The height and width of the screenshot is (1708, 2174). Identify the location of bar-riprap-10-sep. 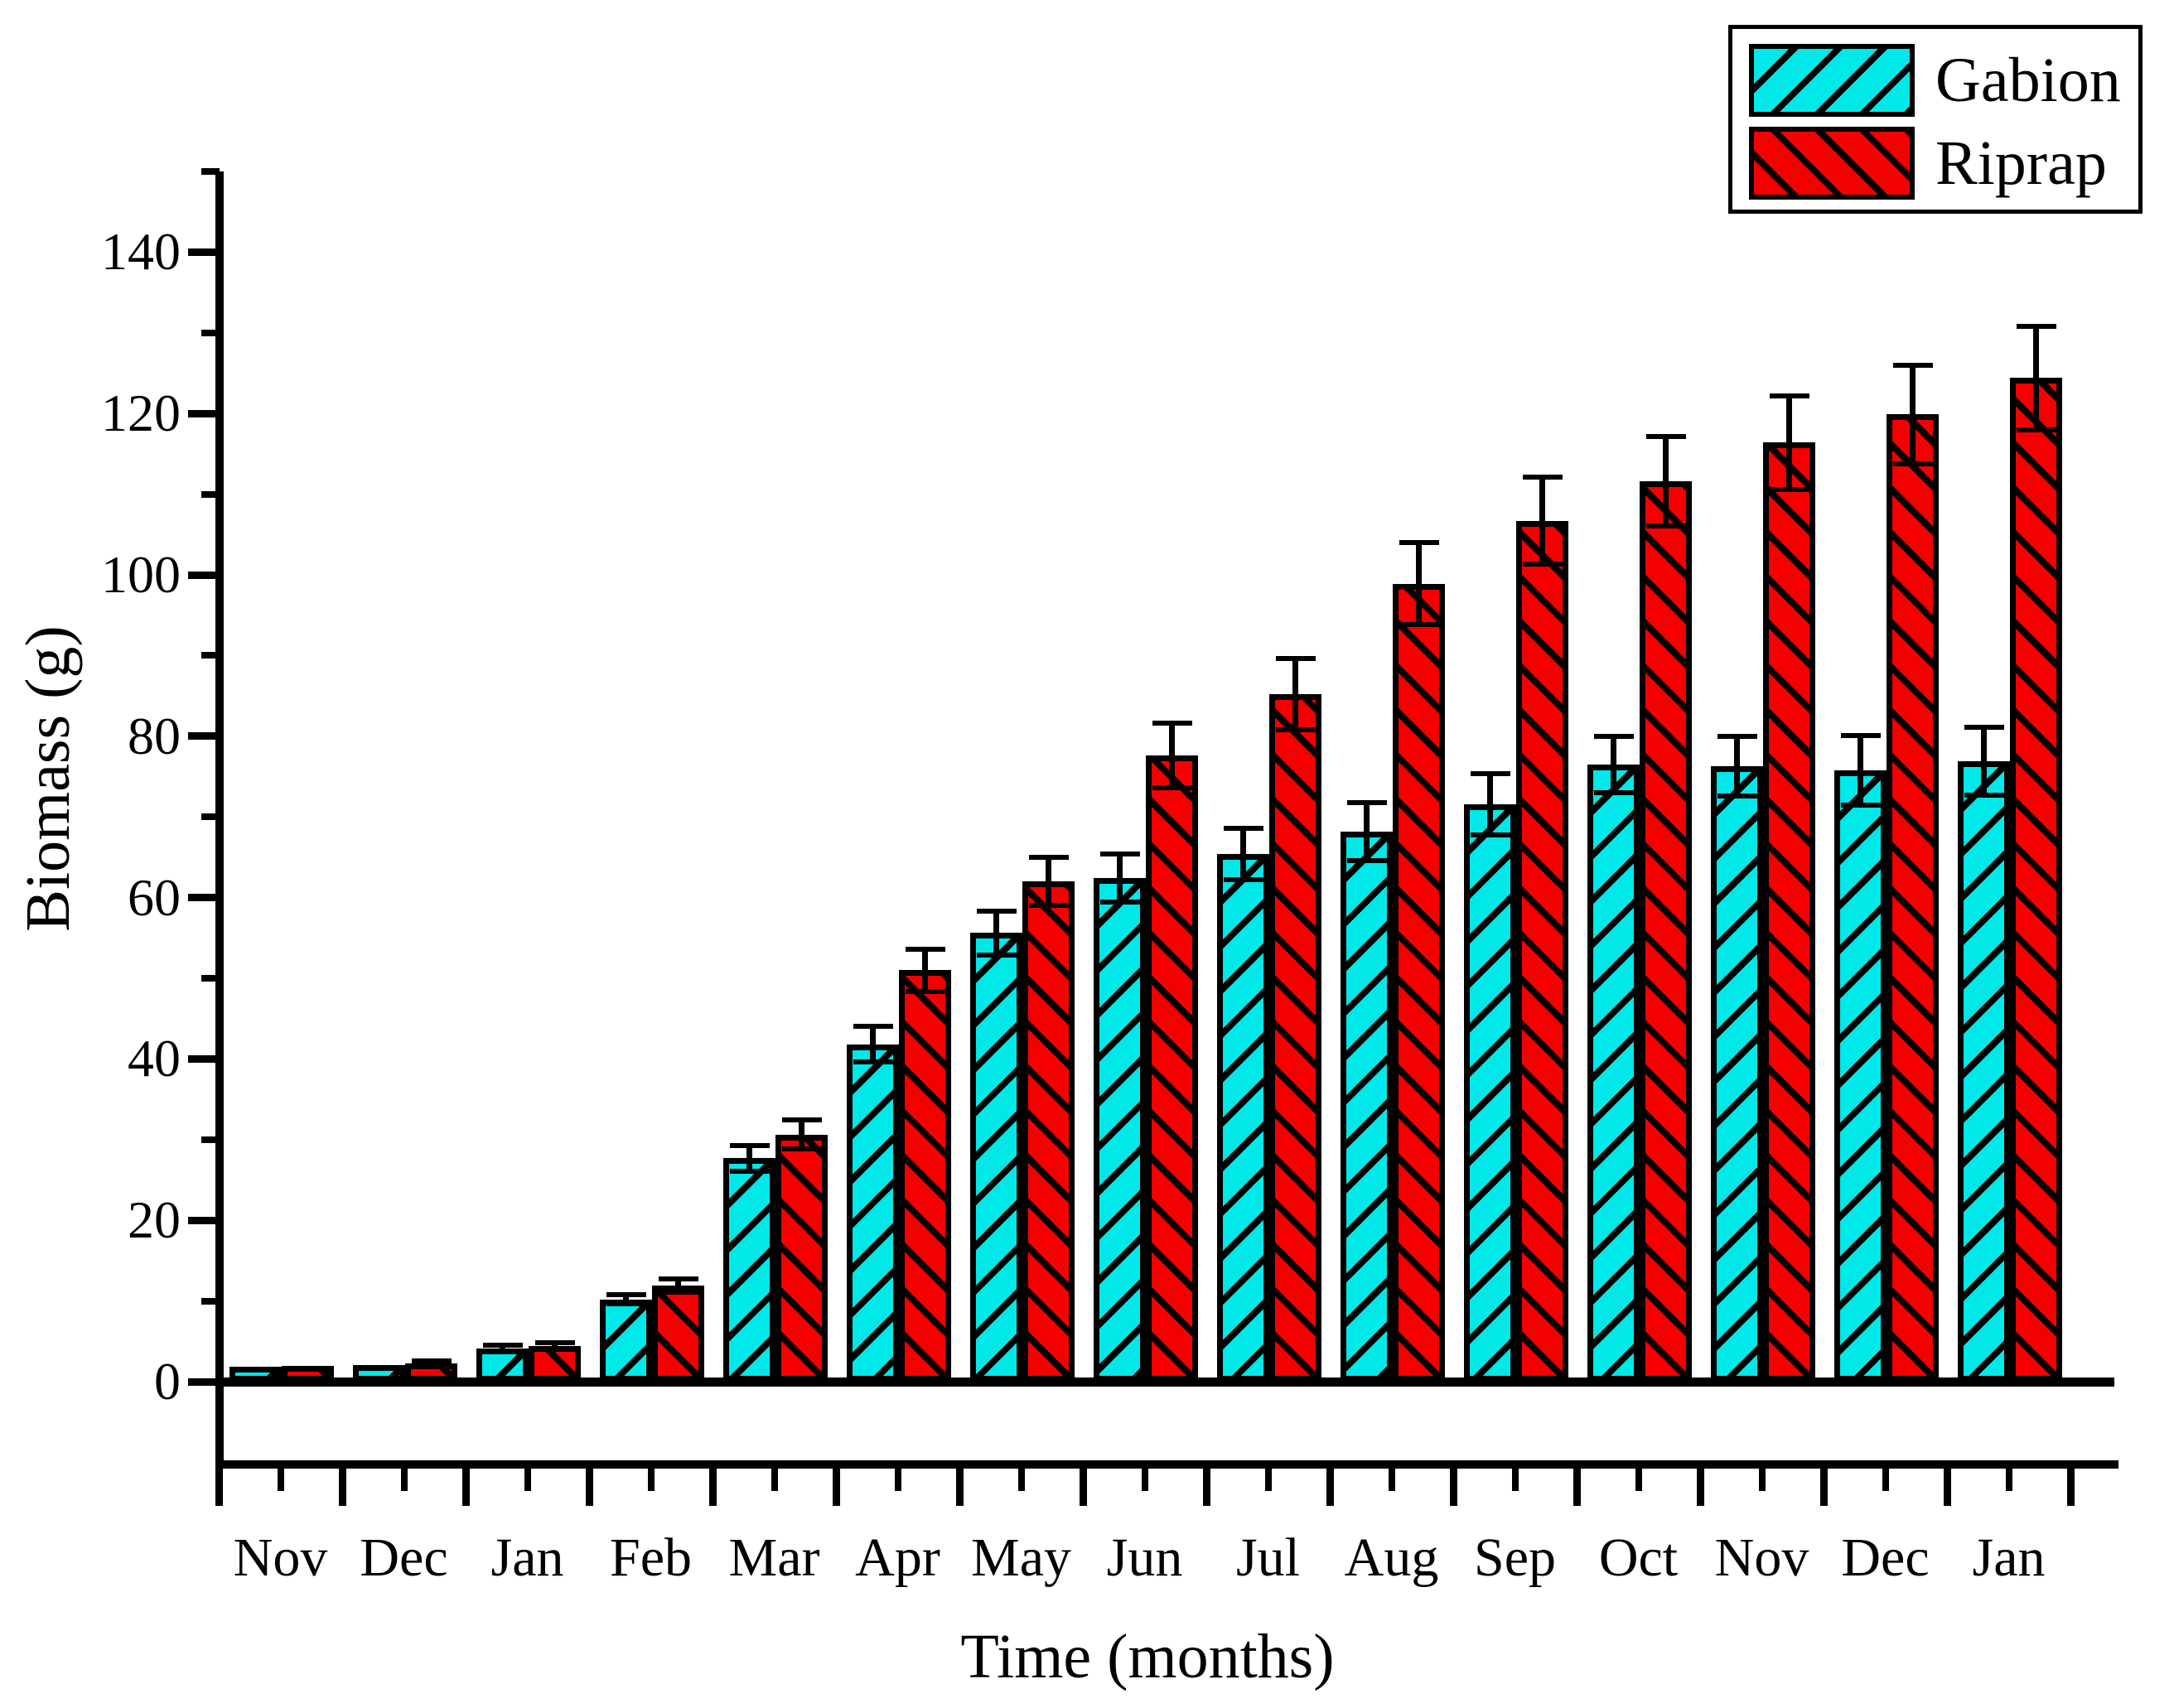
(1542, 951).